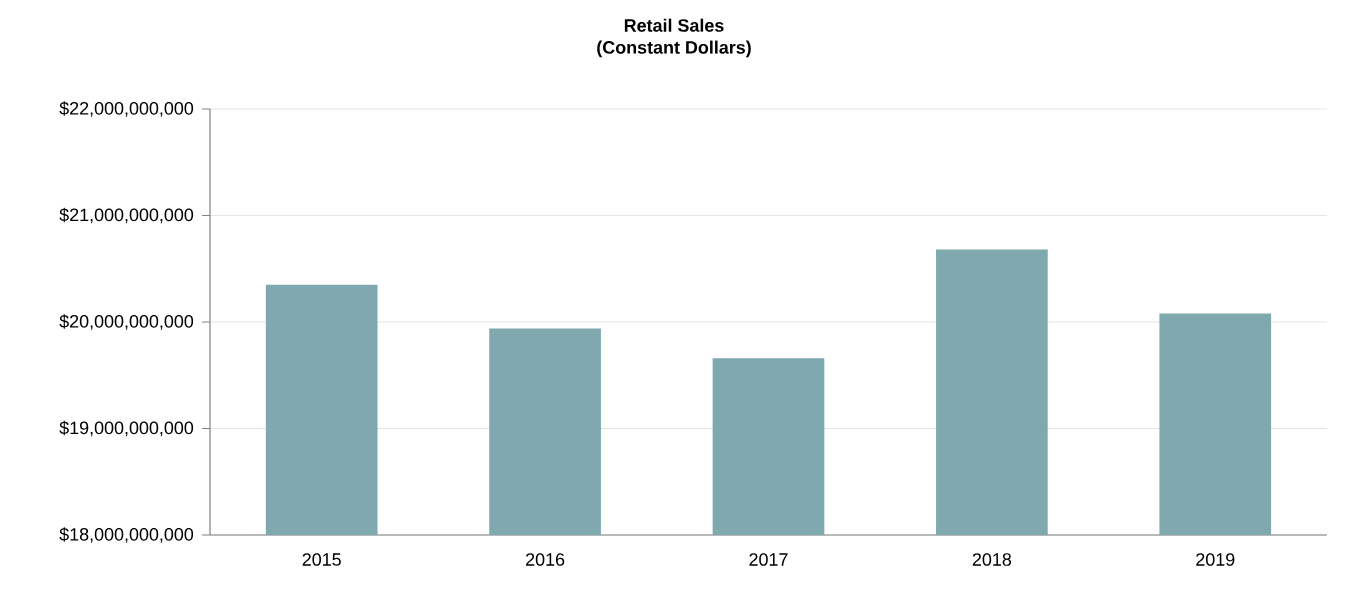 The width and height of the screenshot is (1349, 589). Describe the element at coordinates (768, 559) in the screenshot. I see `x-tick-label: 2017` at that location.